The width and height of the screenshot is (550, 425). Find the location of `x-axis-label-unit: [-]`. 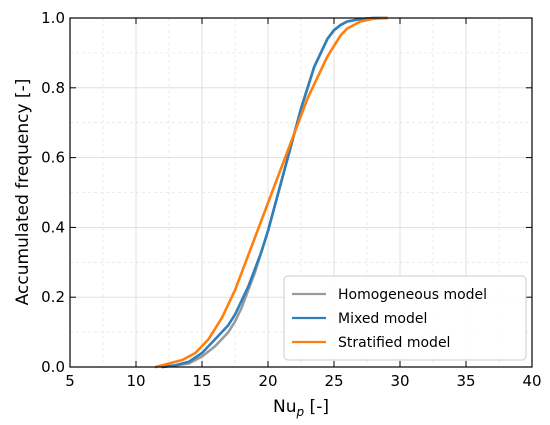

x-axis-label-unit: [-] is located at coordinates (316, 407).